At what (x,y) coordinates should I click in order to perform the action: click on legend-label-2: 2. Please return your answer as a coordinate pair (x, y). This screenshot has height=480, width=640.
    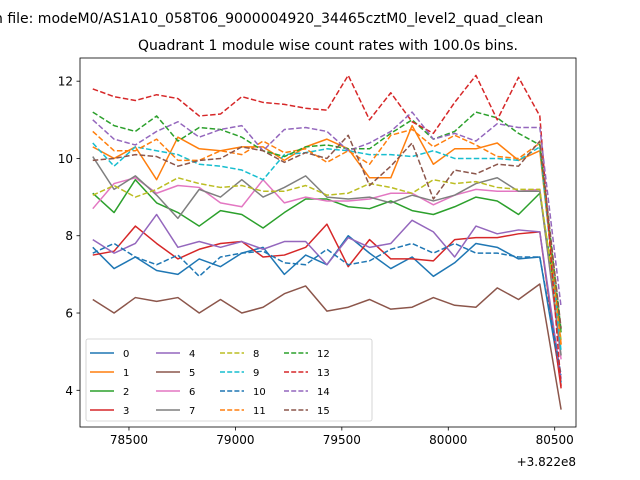
    Looking at the image, I should click on (126, 392).